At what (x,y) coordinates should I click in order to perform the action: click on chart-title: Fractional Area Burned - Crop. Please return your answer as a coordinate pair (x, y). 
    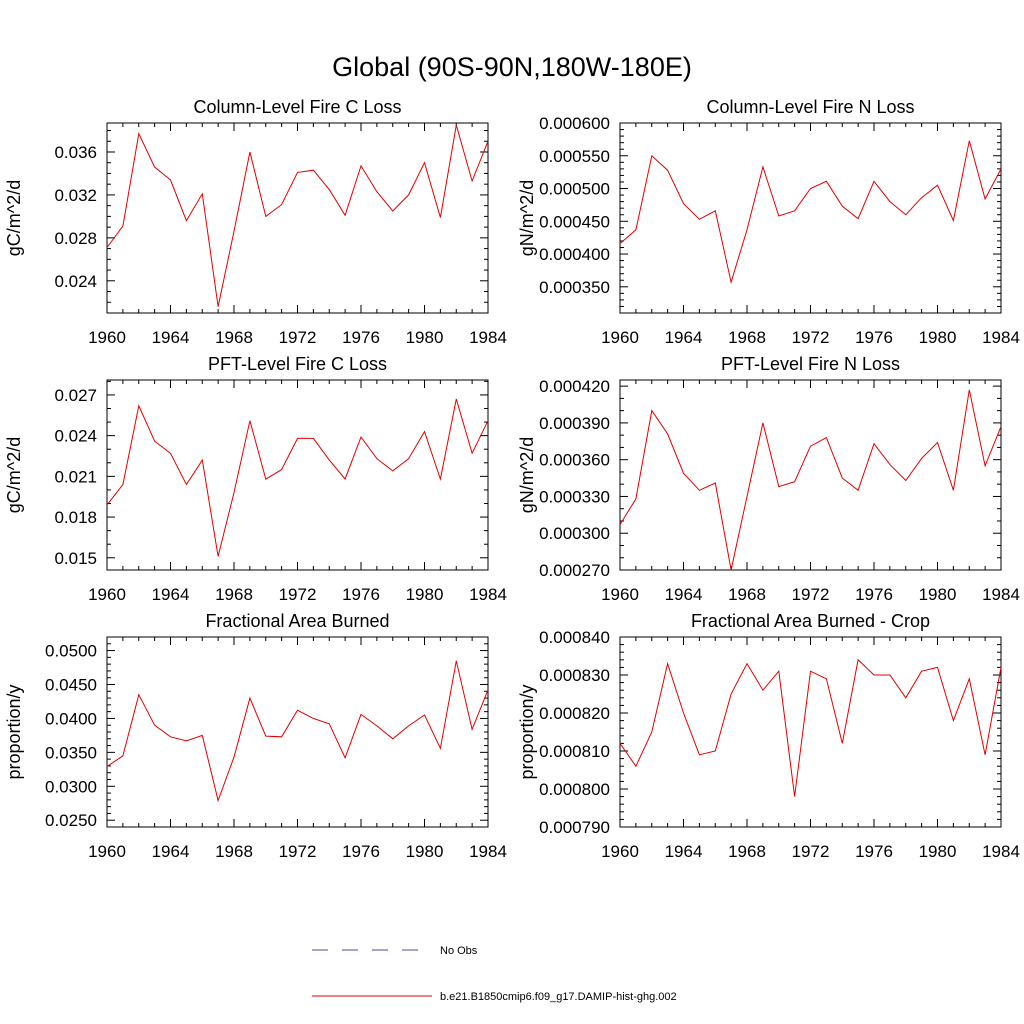
    Looking at the image, I should click on (810, 621).